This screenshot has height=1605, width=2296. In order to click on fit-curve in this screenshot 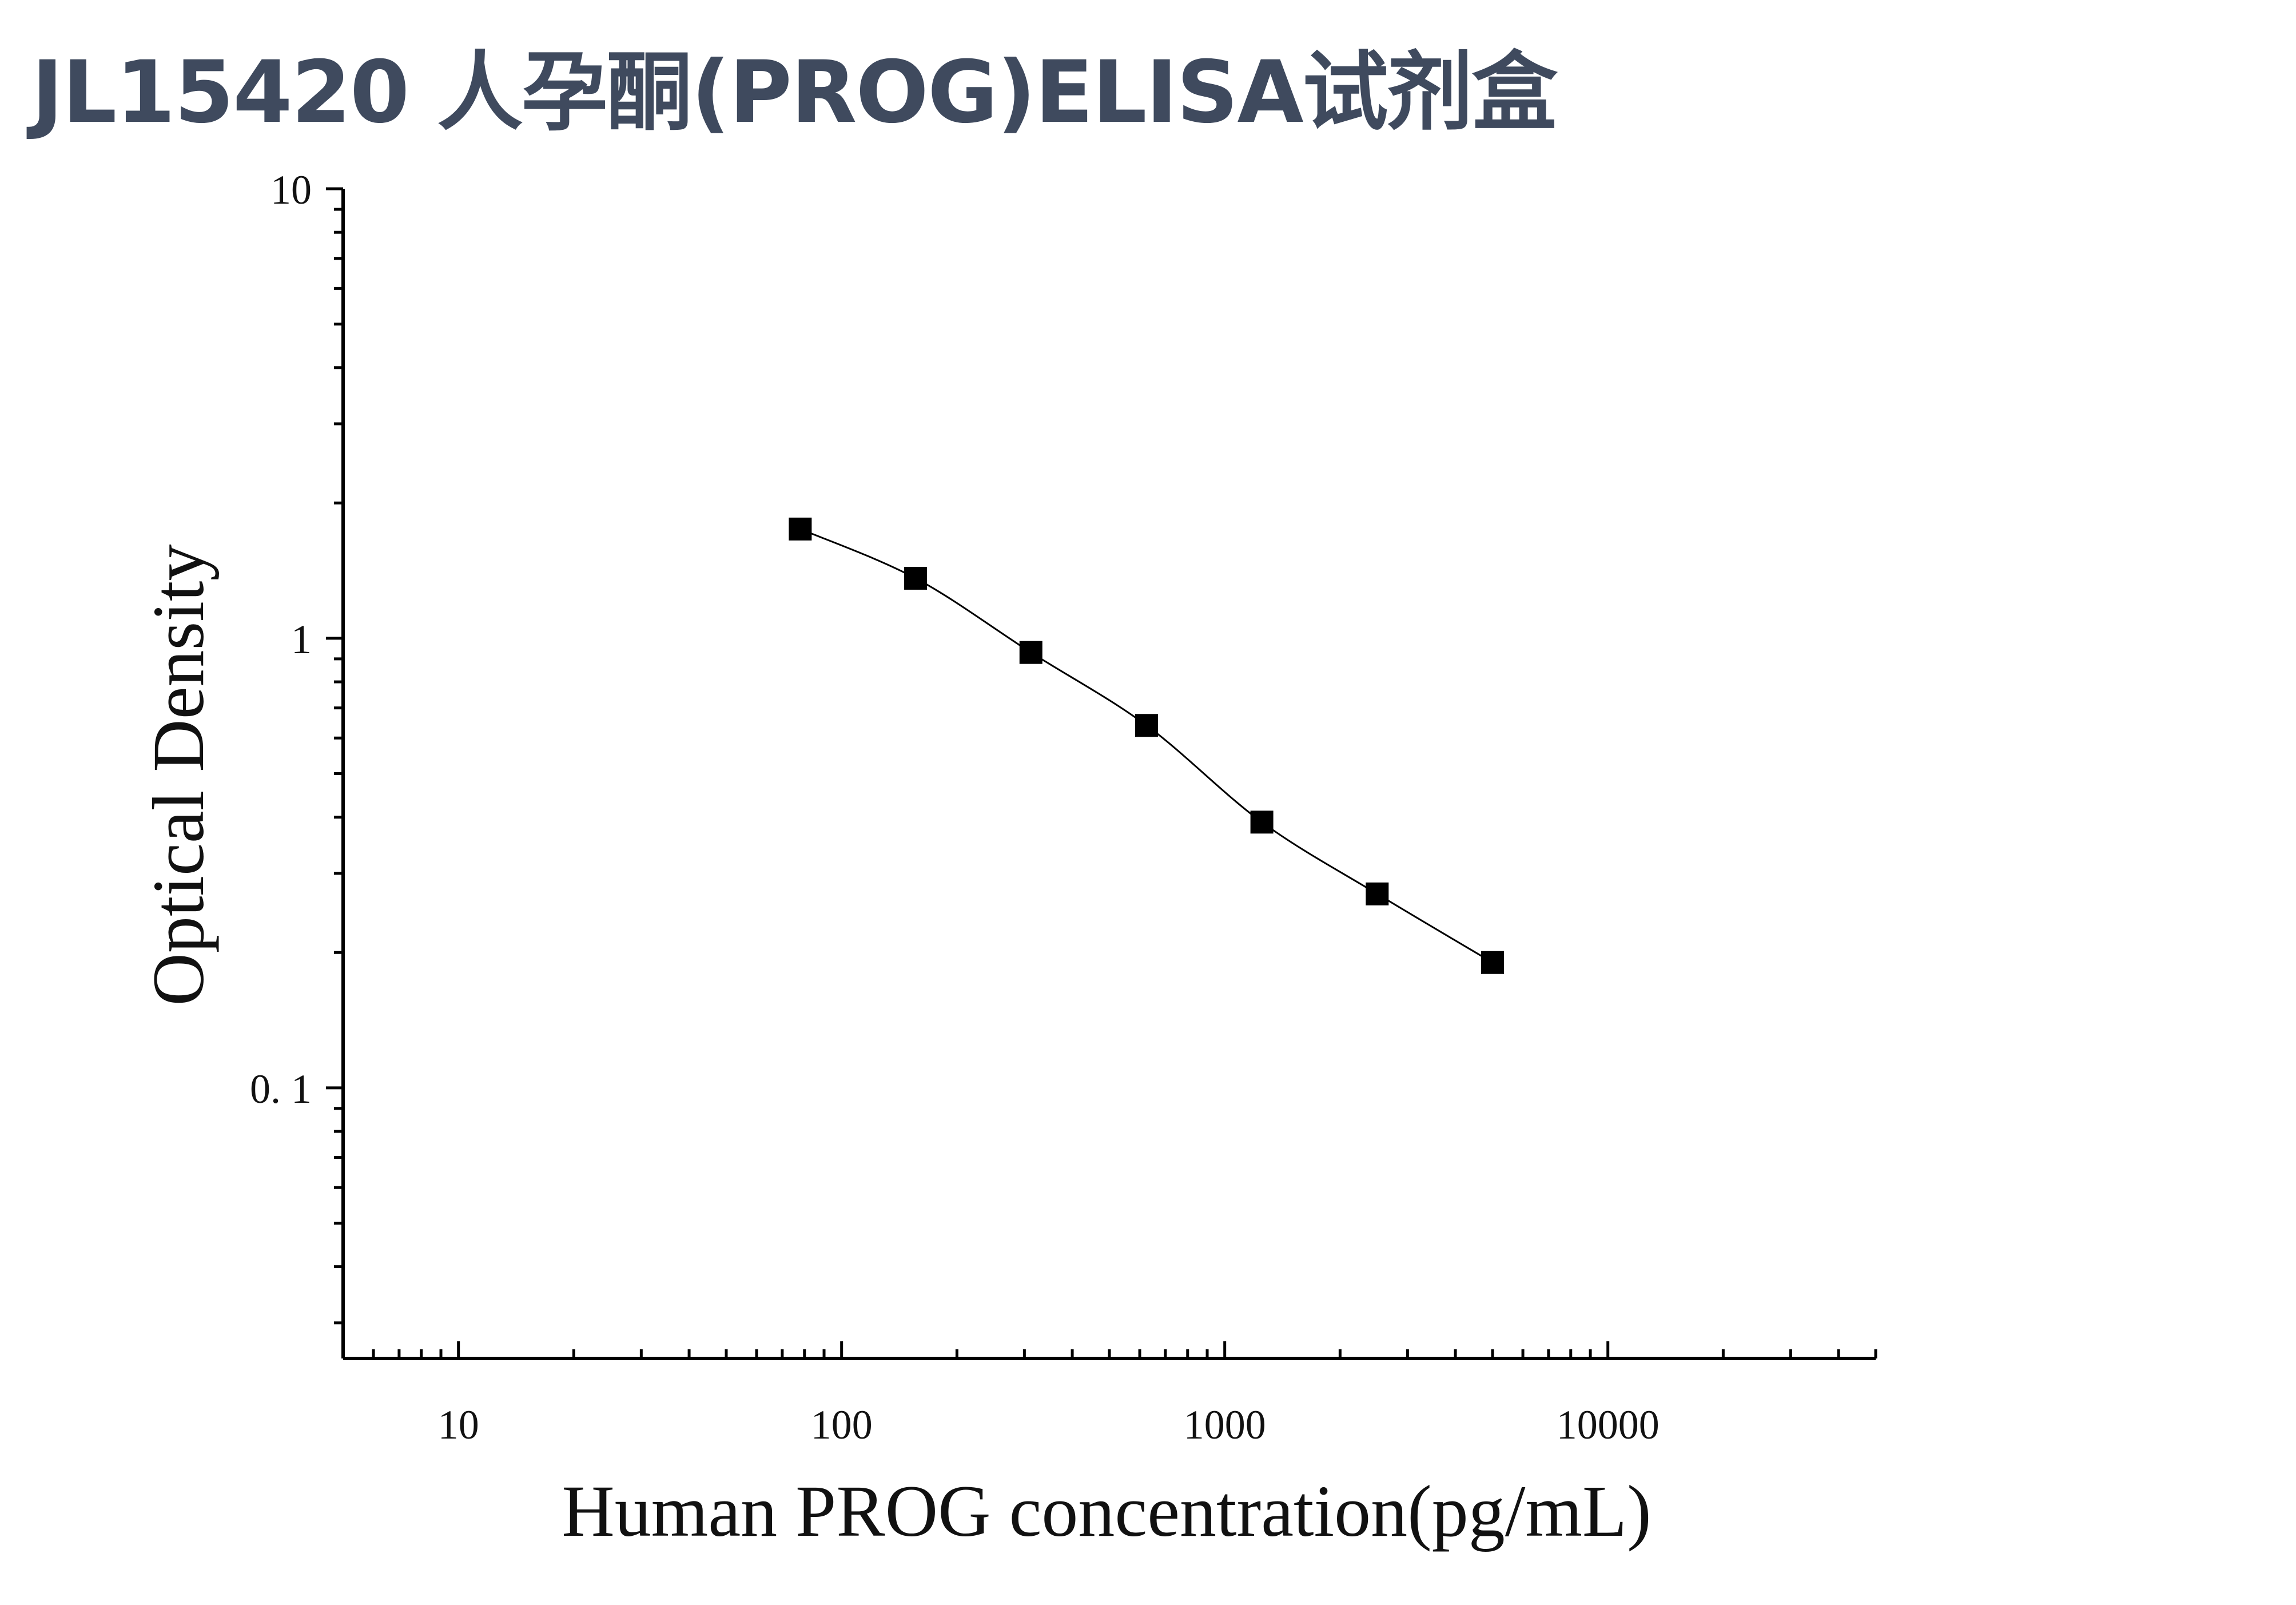, I will do `click(1146, 746)`.